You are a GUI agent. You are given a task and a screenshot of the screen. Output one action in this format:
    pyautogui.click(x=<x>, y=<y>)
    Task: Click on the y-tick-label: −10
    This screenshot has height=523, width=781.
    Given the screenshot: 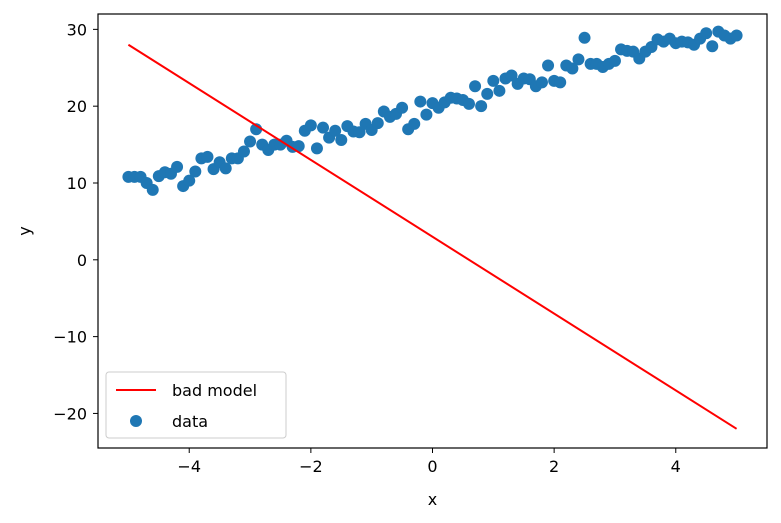 What is the action you would take?
    pyautogui.click(x=70, y=337)
    